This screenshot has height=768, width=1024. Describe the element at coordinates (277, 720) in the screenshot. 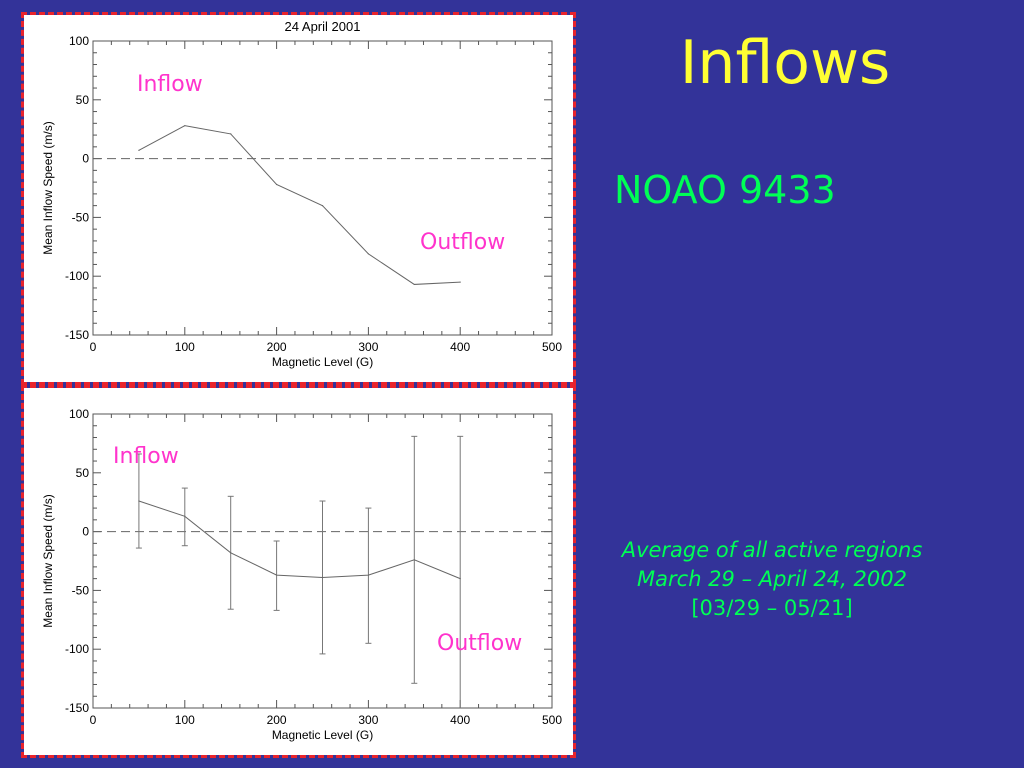

I see `chart-2-x-tick-label: 200` at that location.